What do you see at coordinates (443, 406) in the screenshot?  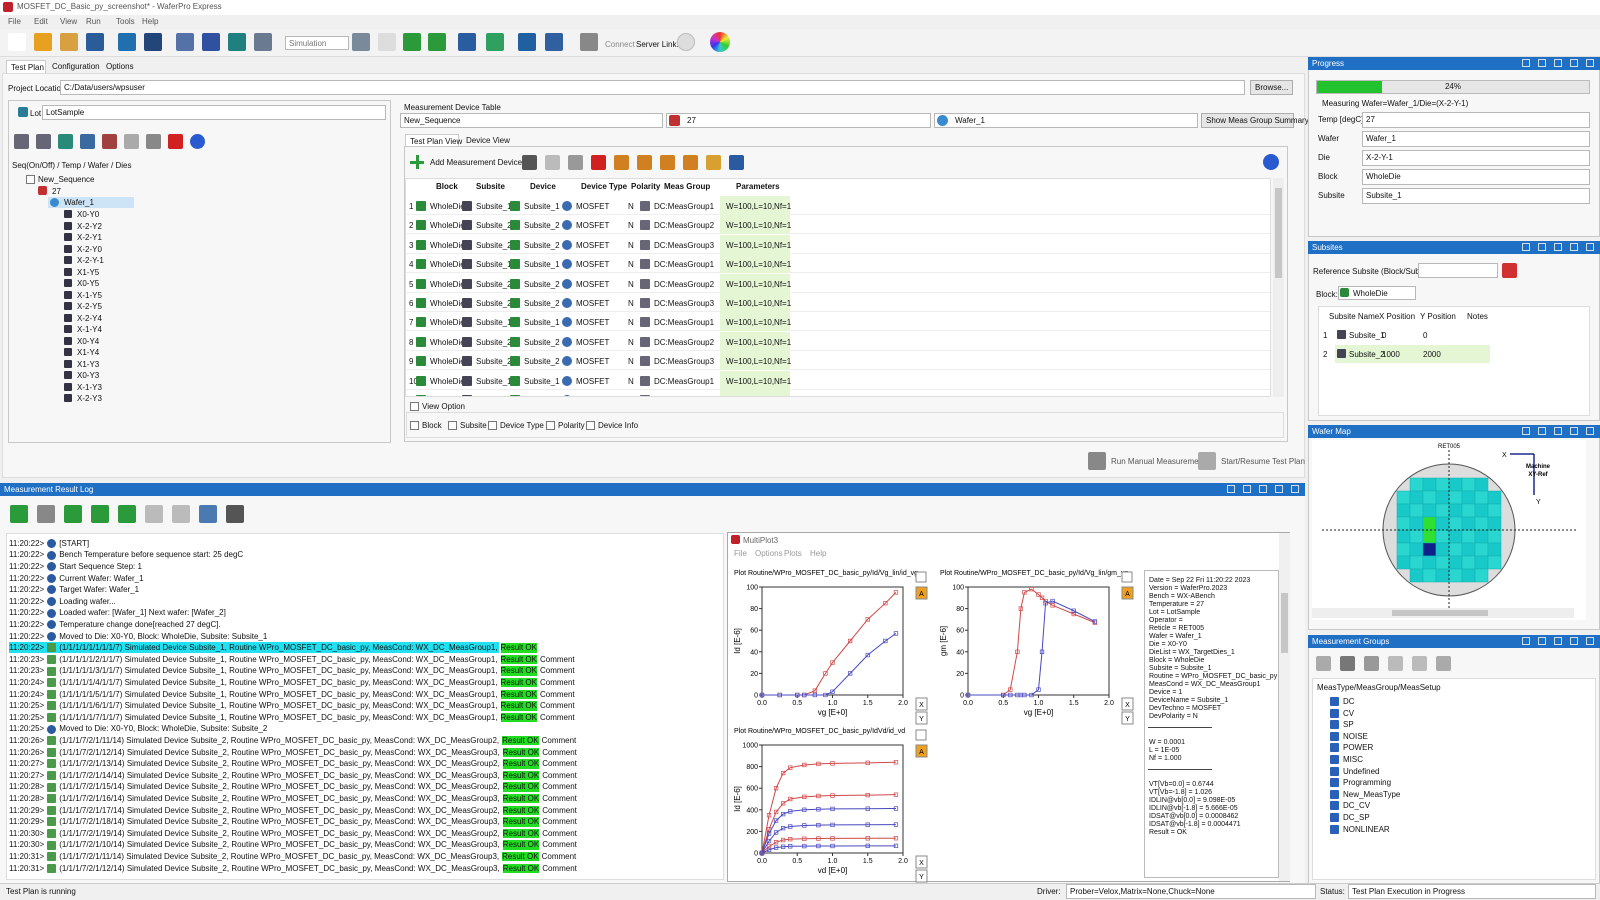 I see `view-option: View Option` at bounding box center [443, 406].